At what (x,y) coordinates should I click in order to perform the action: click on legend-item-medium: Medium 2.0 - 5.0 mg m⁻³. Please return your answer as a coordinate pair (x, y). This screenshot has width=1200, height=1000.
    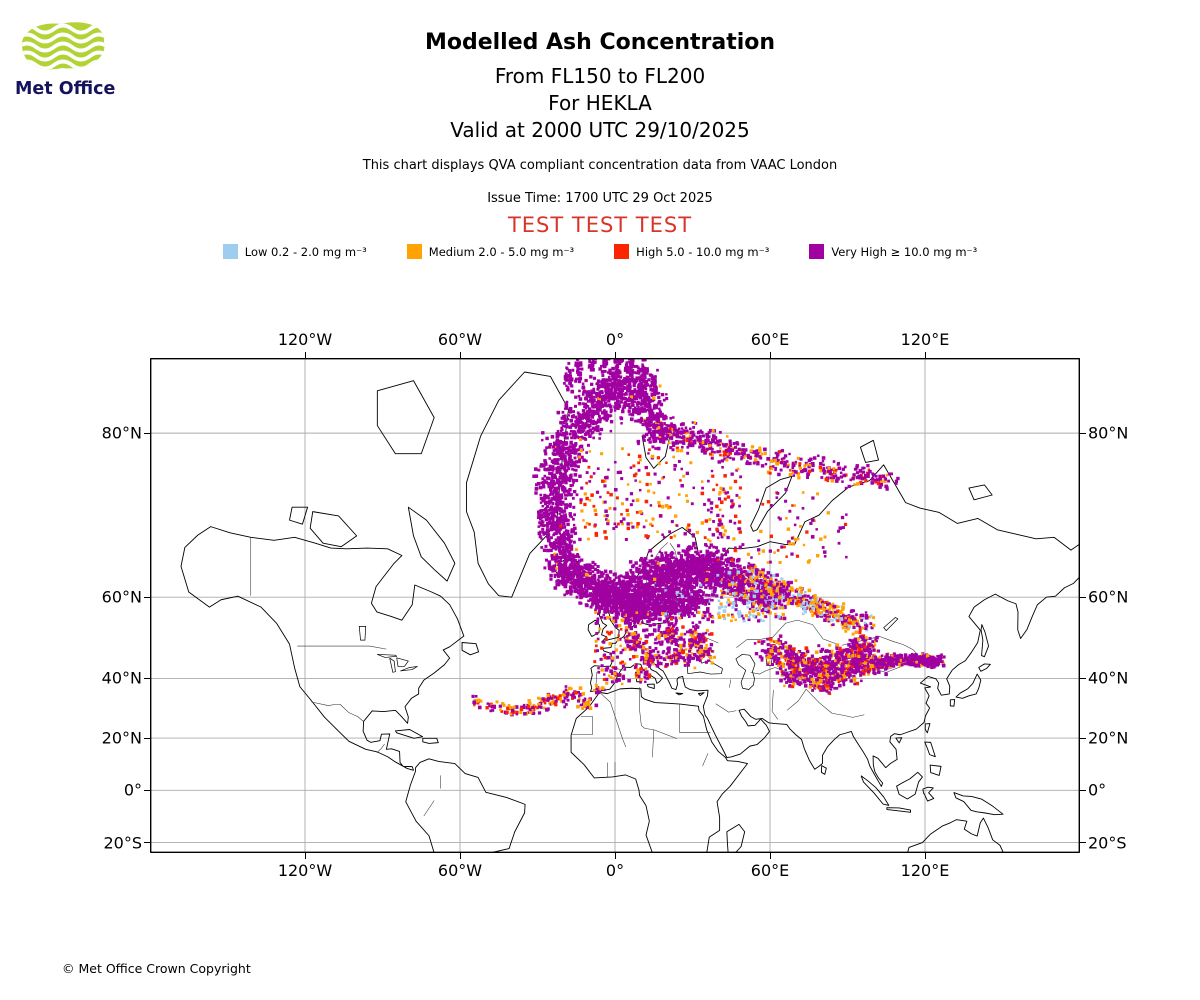
    Looking at the image, I should click on (490, 251).